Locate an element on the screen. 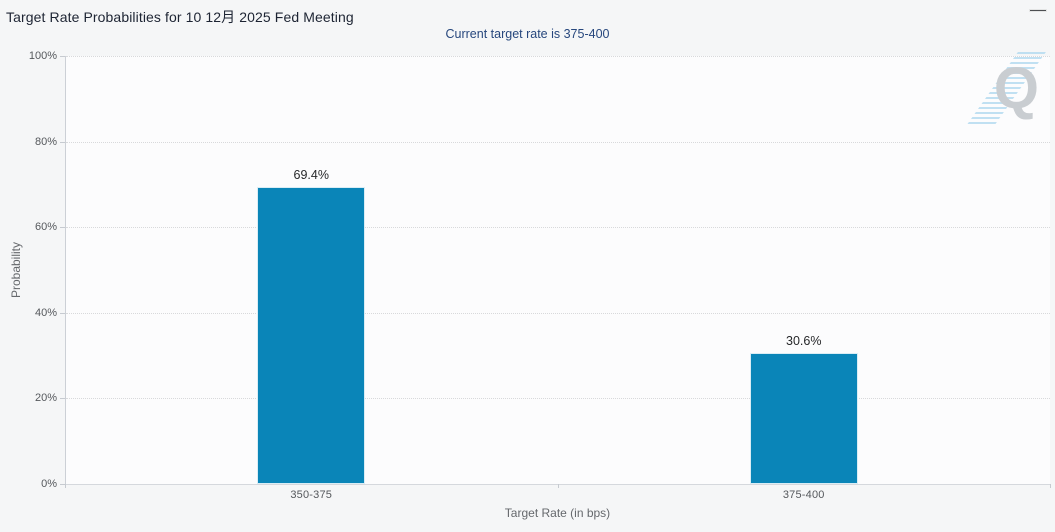  bar-value-label: 69.4% is located at coordinates (311, 174).